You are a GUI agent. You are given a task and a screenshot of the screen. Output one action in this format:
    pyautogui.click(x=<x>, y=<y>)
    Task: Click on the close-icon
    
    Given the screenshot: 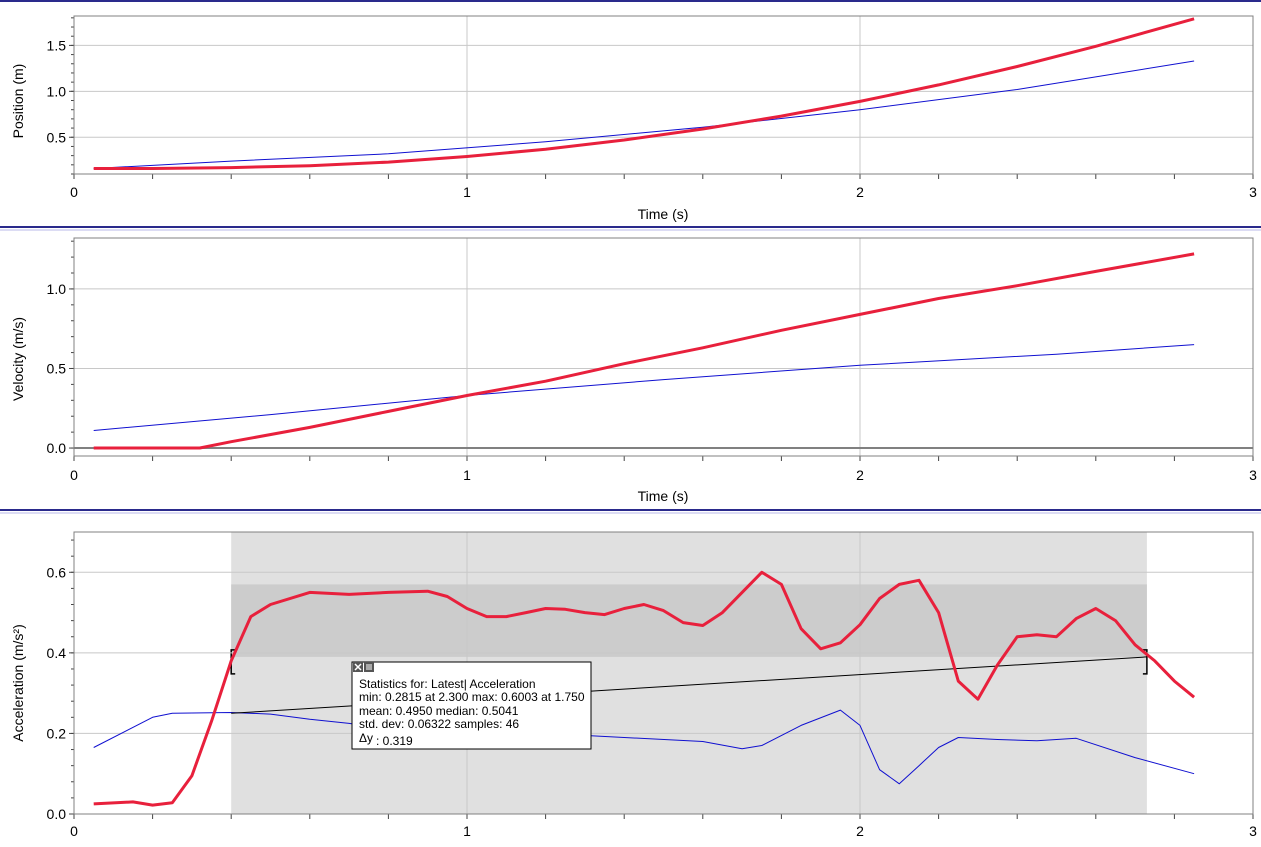 What is the action you would take?
    pyautogui.click(x=358, y=667)
    